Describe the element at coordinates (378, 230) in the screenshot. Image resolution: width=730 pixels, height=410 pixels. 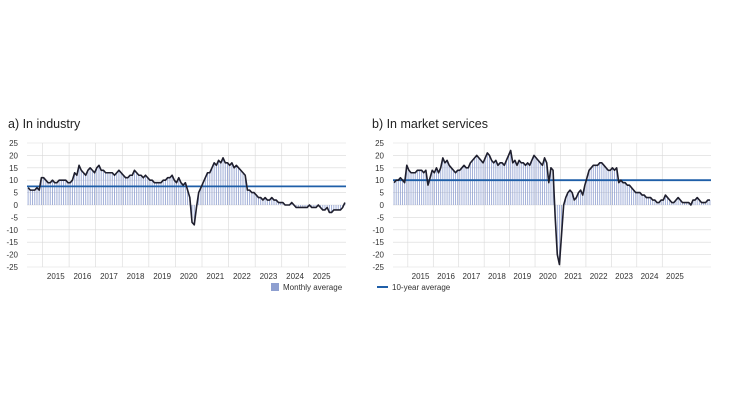
I see `y-tick-label: -10` at that location.